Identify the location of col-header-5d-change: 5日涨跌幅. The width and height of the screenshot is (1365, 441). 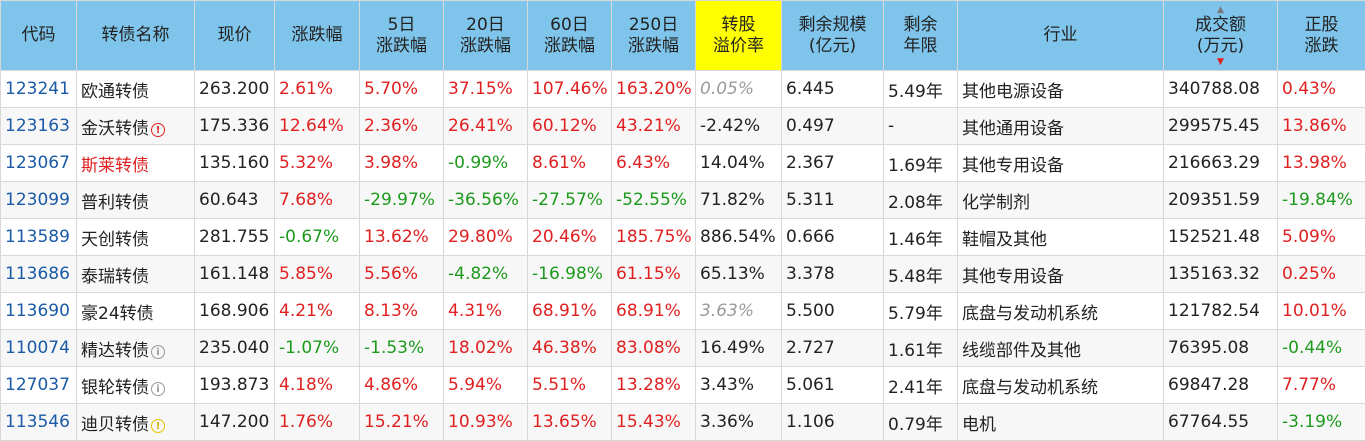
(402, 36).